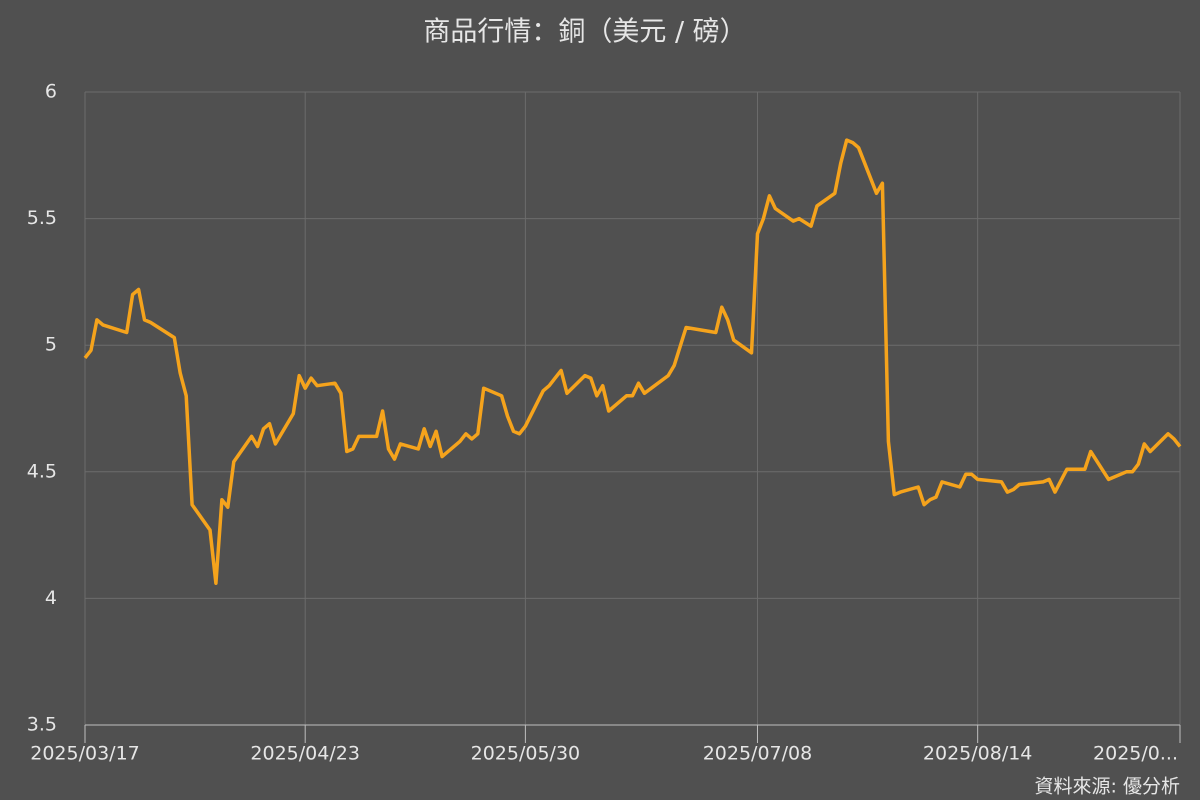  I want to click on y-tick-label: 5.5, so click(42, 218).